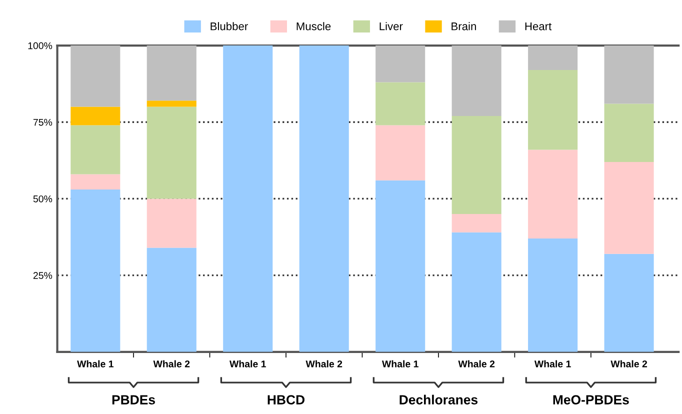  Describe the element at coordinates (313, 26) in the screenshot. I see `legend-label: Muscle` at that location.